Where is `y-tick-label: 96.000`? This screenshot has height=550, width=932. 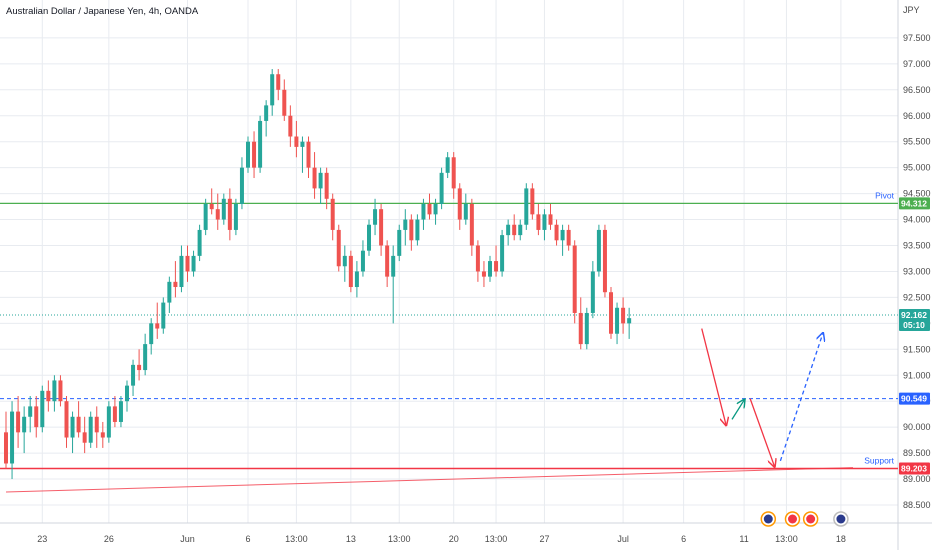
y-tick-label: 96.000 is located at coordinates (917, 116).